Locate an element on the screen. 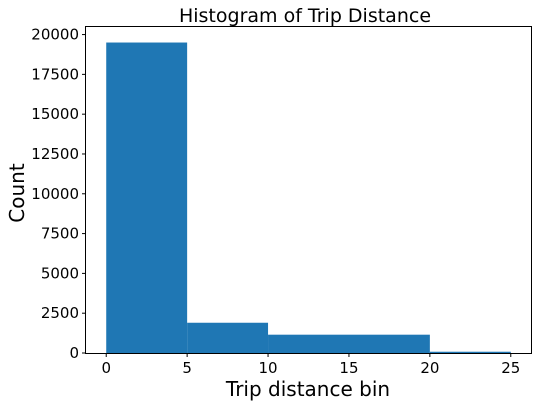  y-axis-ticks: 0 2500 5000 7500 10000 12500 15000 17500 20000 is located at coordinates (58, 194).